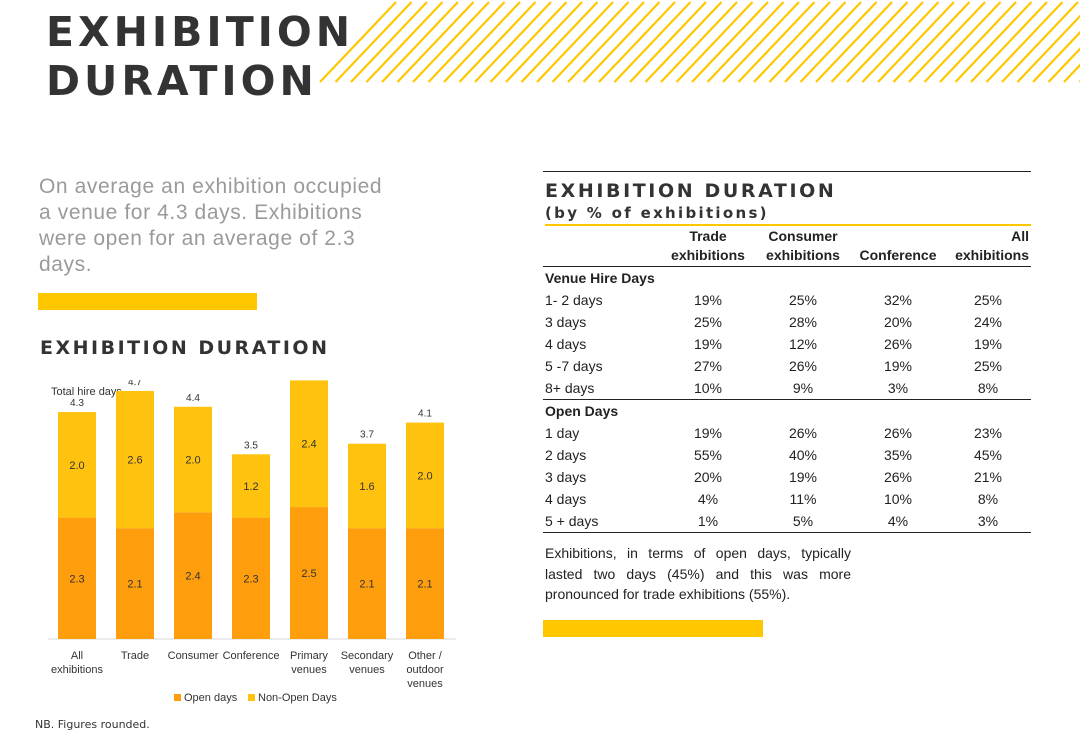 The image size is (1080, 748). I want to click on group-label: Open Days, so click(582, 411).